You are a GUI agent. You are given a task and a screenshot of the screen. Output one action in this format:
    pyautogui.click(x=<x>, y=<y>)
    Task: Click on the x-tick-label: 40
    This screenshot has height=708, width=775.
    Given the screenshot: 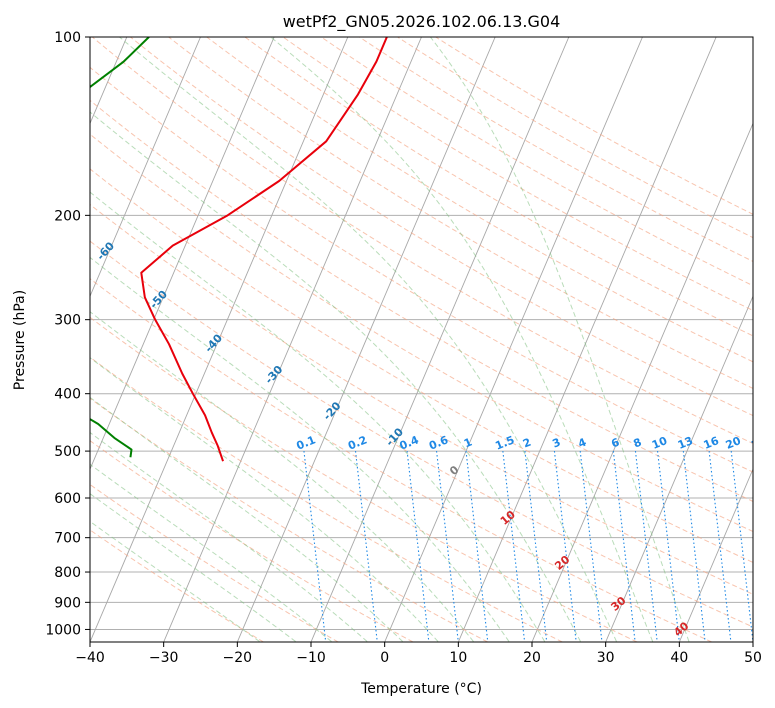 What is the action you would take?
    pyautogui.click(x=679, y=658)
    